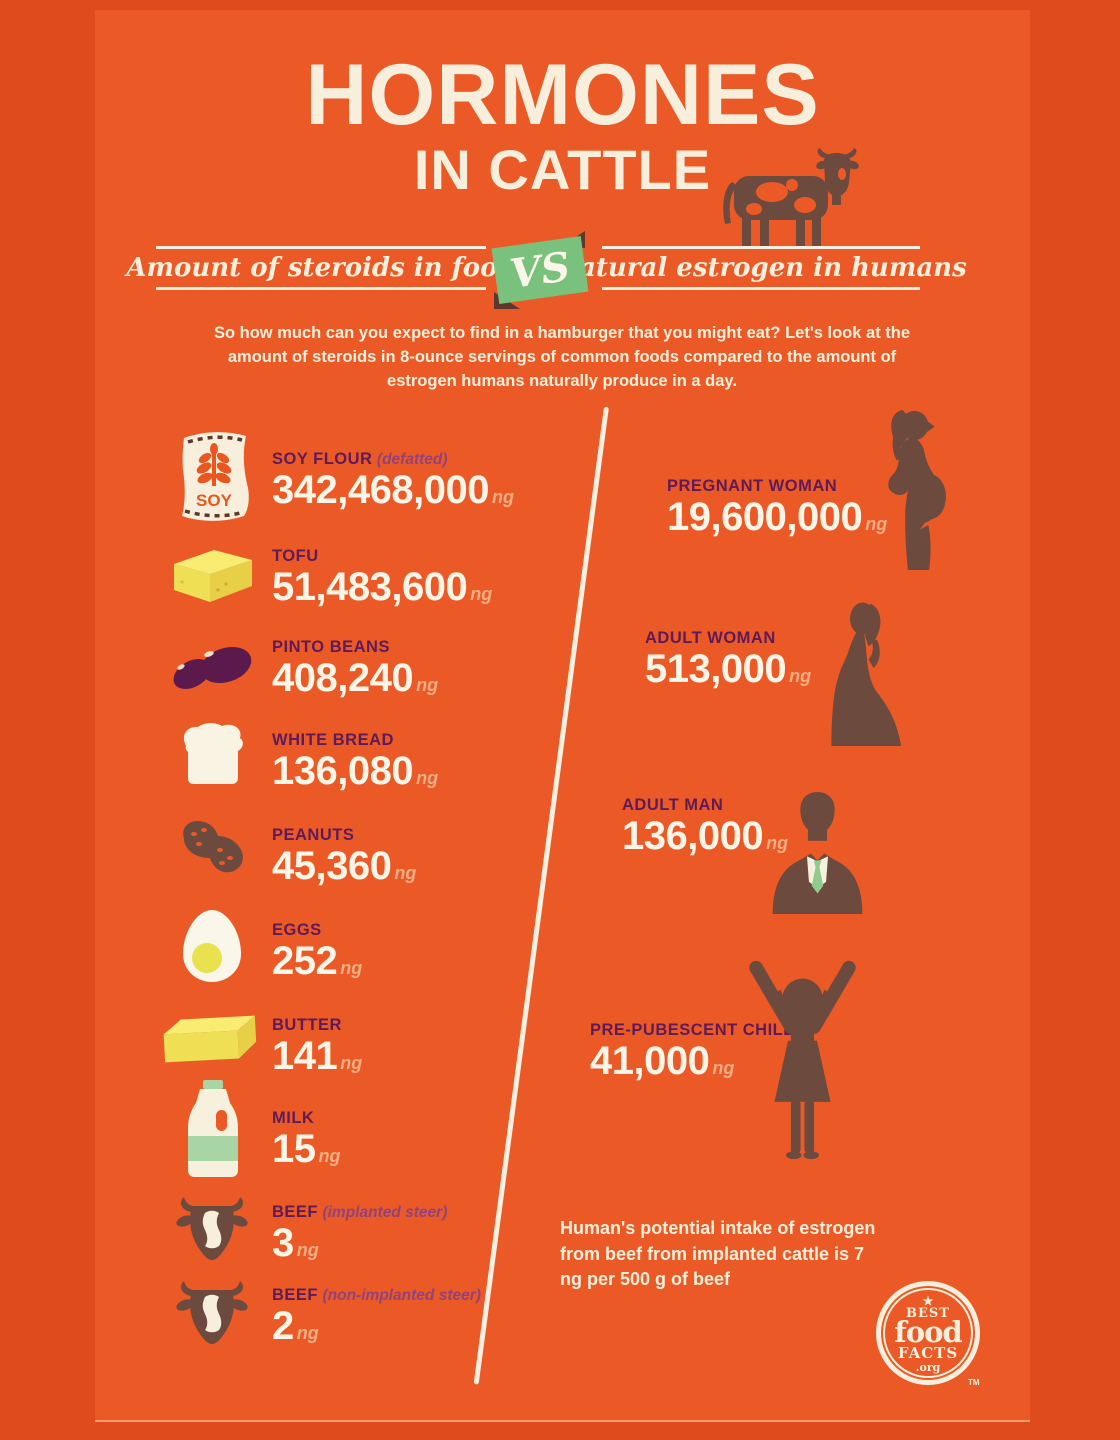 The width and height of the screenshot is (1120, 1440). I want to click on food-value: 51,483,600 ng, so click(382, 587).